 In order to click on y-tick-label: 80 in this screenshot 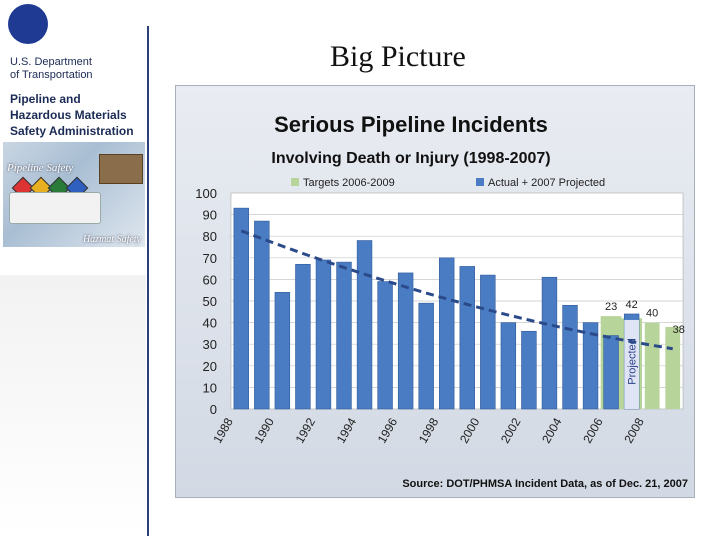, I will do `click(210, 236)`.